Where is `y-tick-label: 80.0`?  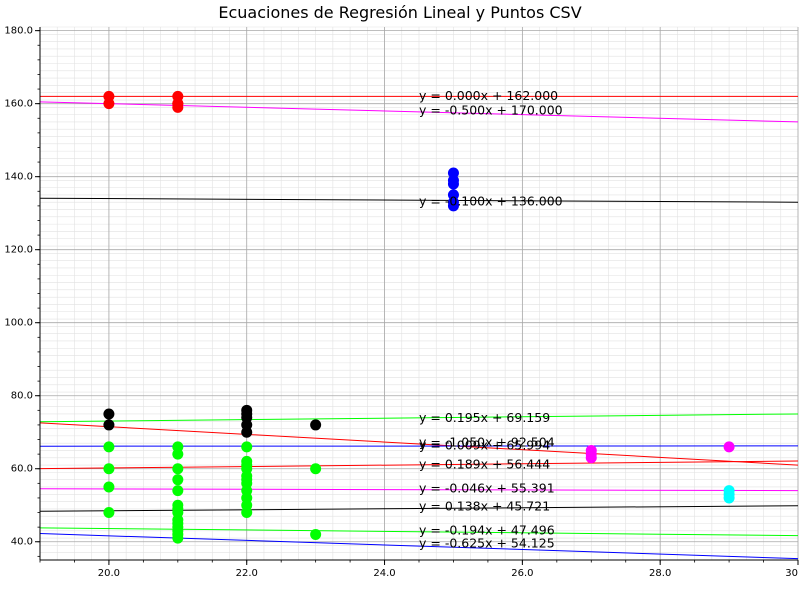 y-tick-label: 80.0 is located at coordinates (22, 396).